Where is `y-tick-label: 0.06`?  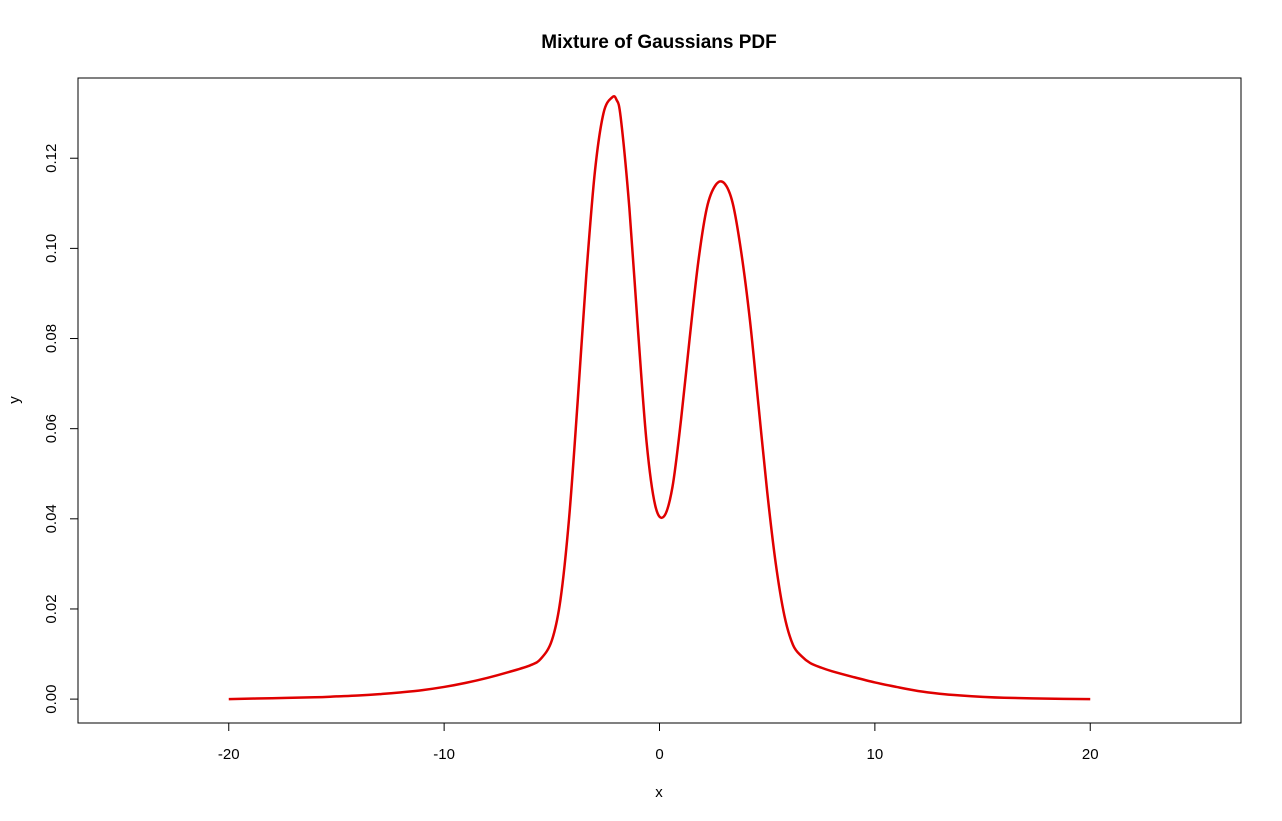 y-tick-label: 0.06 is located at coordinates (51, 428).